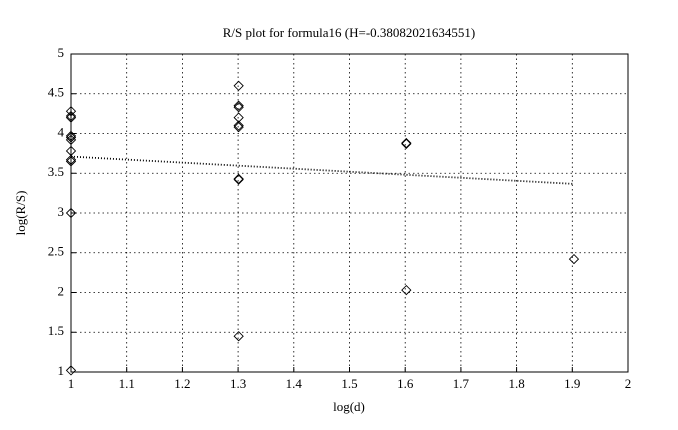 The height and width of the screenshot is (430, 678). I want to click on x-tick-label: 1.7, so click(461, 383).